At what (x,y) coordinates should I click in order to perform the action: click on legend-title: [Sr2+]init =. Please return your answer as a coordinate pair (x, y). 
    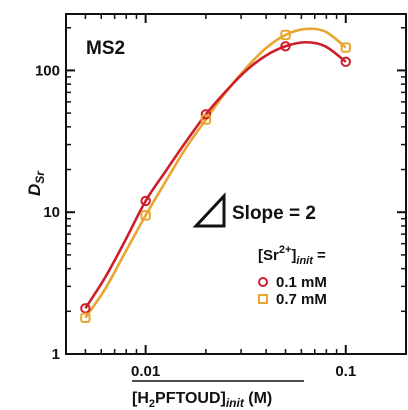
    Looking at the image, I should click on (292, 255).